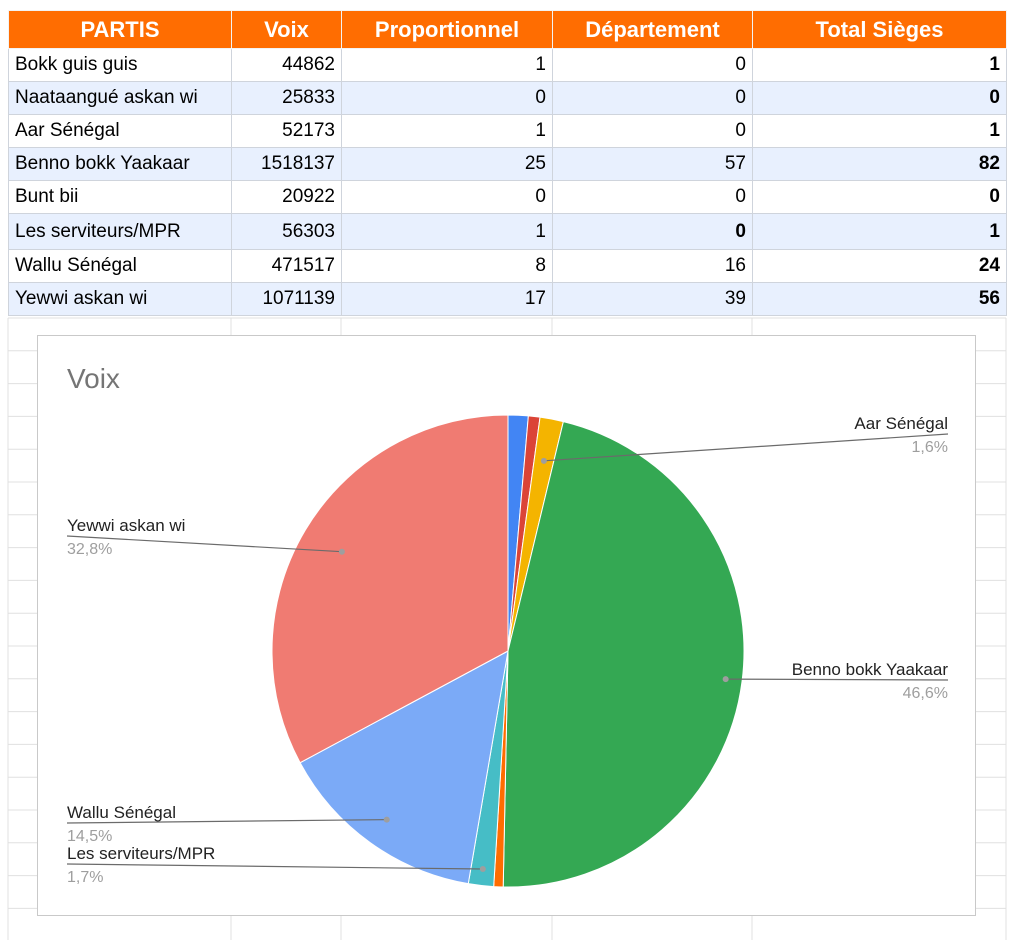 This screenshot has height=948, width=1024. What do you see at coordinates (543, 460) in the screenshot?
I see `leader-dot-aar-senegal` at bounding box center [543, 460].